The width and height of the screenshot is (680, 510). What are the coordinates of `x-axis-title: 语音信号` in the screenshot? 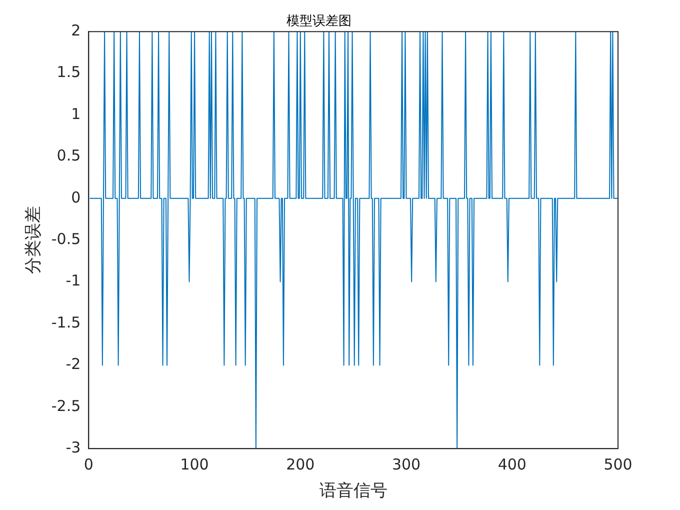 It's located at (353, 491).